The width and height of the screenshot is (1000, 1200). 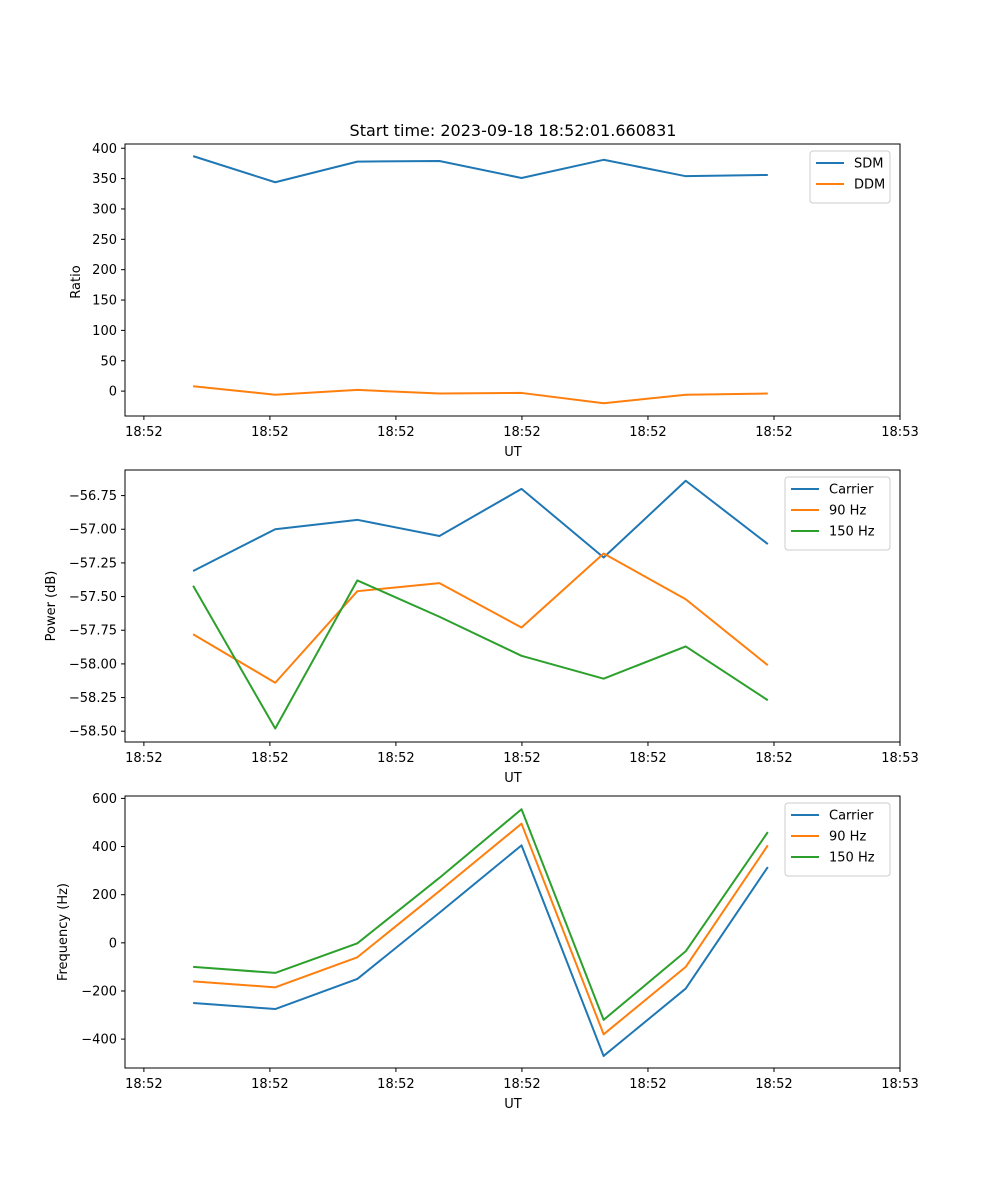 I want to click on y-axis-label: Power (dB), so click(x=51, y=606).